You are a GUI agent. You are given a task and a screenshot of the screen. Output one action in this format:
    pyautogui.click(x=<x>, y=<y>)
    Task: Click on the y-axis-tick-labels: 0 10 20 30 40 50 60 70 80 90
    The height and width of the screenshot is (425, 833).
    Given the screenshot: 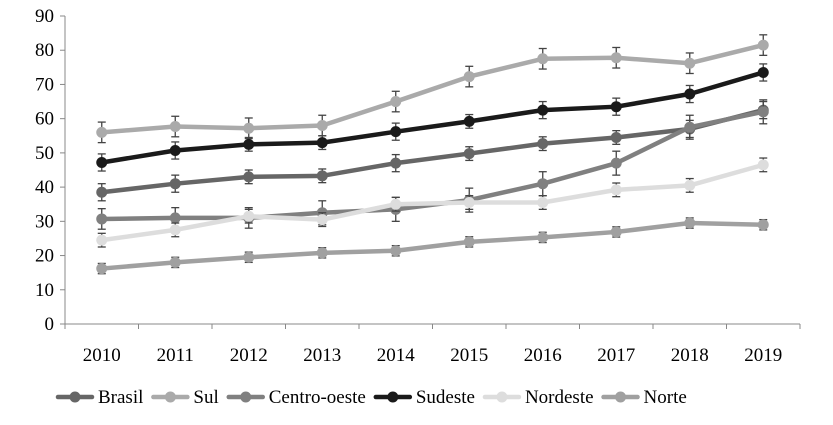 What is the action you would take?
    pyautogui.click(x=44, y=170)
    